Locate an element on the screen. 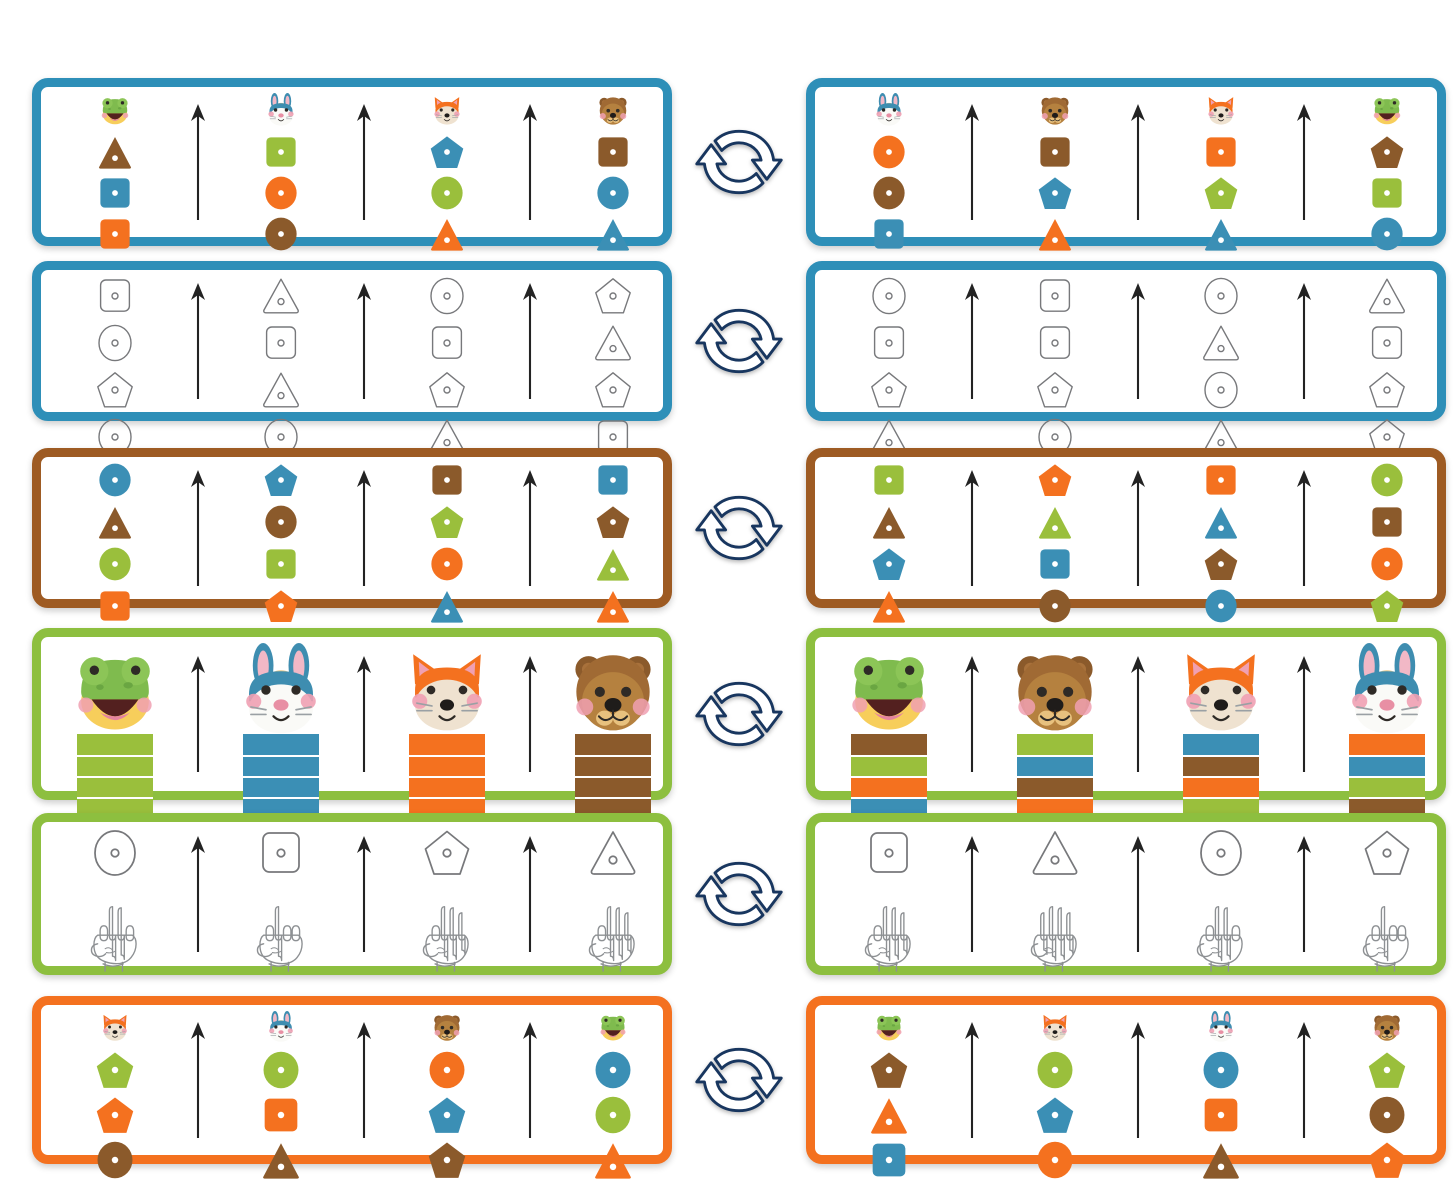 The image size is (1454, 1200). panel-row-3-left is located at coordinates (352, 535).